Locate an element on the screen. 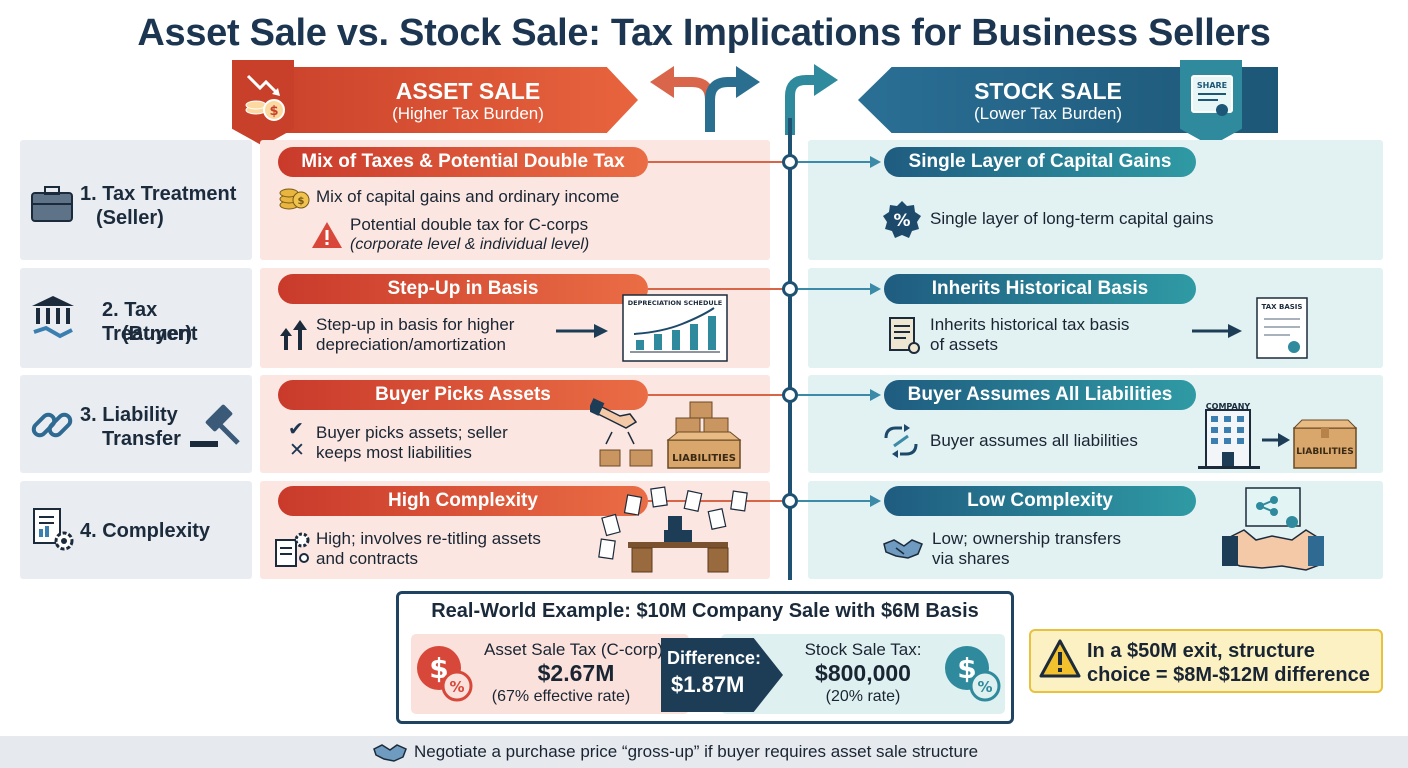 Image resolution: width=1408 pixels, height=768 pixels. tax-basis-doc-title: TAX BASIS is located at coordinates (1282, 307).